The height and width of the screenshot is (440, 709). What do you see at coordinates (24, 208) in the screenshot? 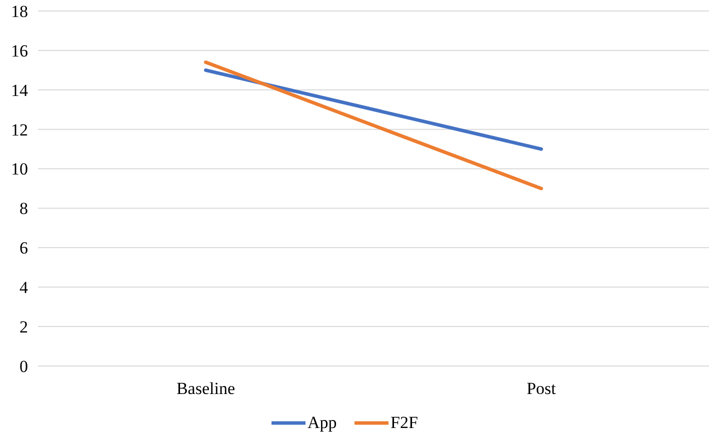
I see `y-tick-label: 8` at bounding box center [24, 208].